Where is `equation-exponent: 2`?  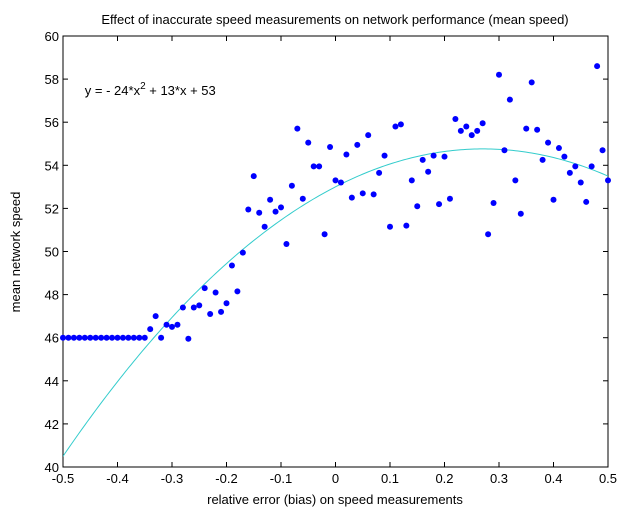 equation-exponent: 2 is located at coordinates (143, 86).